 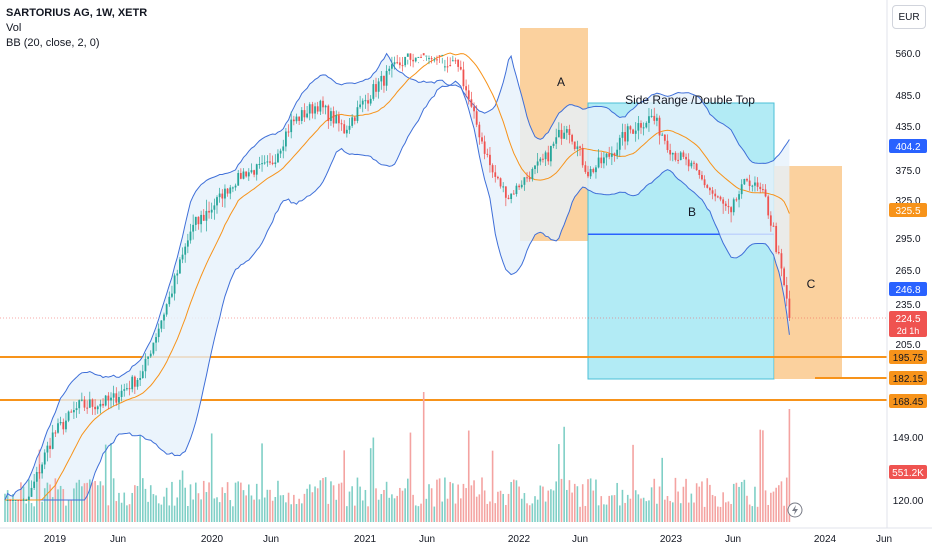 I want to click on time-tick: 2024, so click(x=825, y=539).